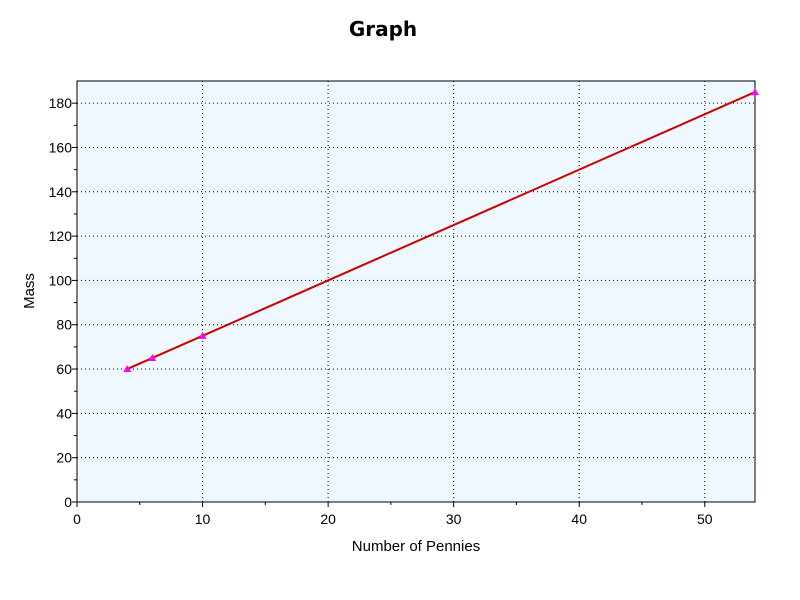 Image resolution: width=800 pixels, height=600 pixels. What do you see at coordinates (77, 519) in the screenshot?
I see `x-tick-label: 0` at bounding box center [77, 519].